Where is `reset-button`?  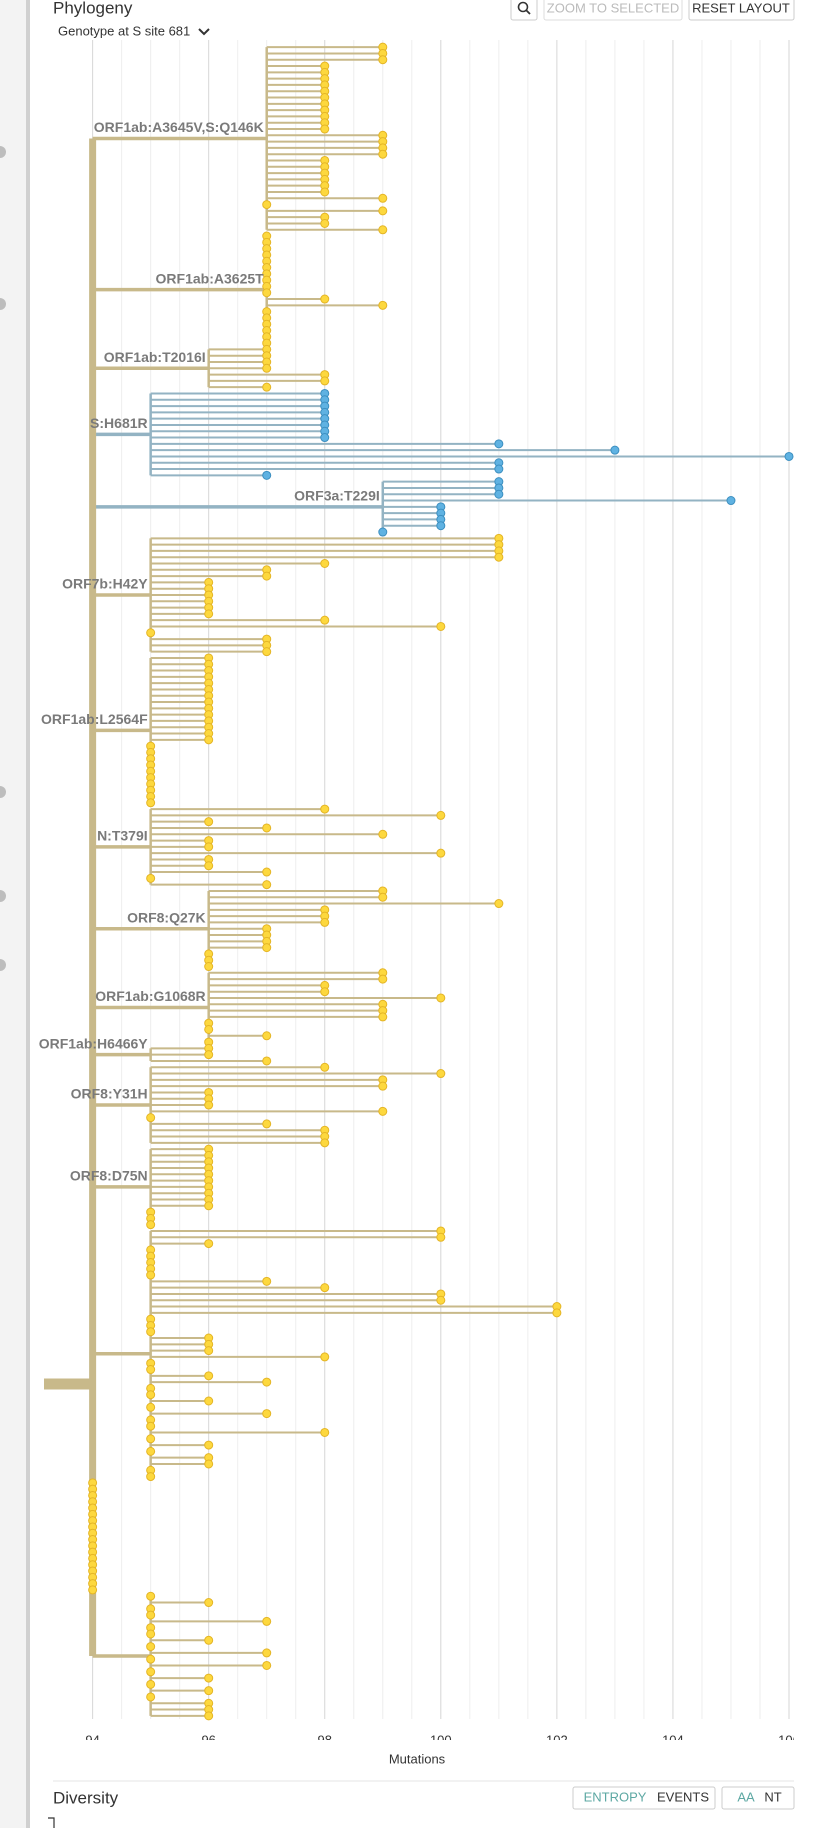 reset-button is located at coordinates (741, 10).